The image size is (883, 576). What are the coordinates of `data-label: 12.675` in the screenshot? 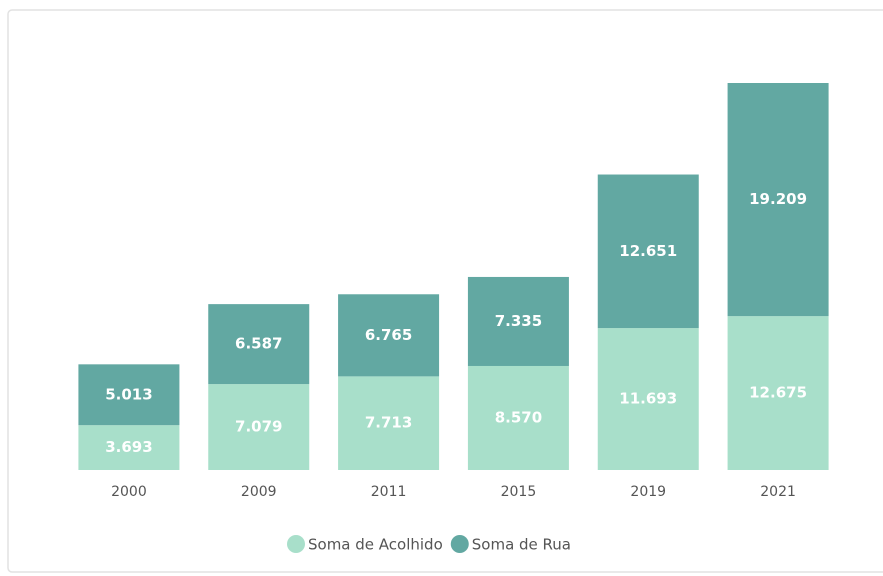 It's located at (778, 393).